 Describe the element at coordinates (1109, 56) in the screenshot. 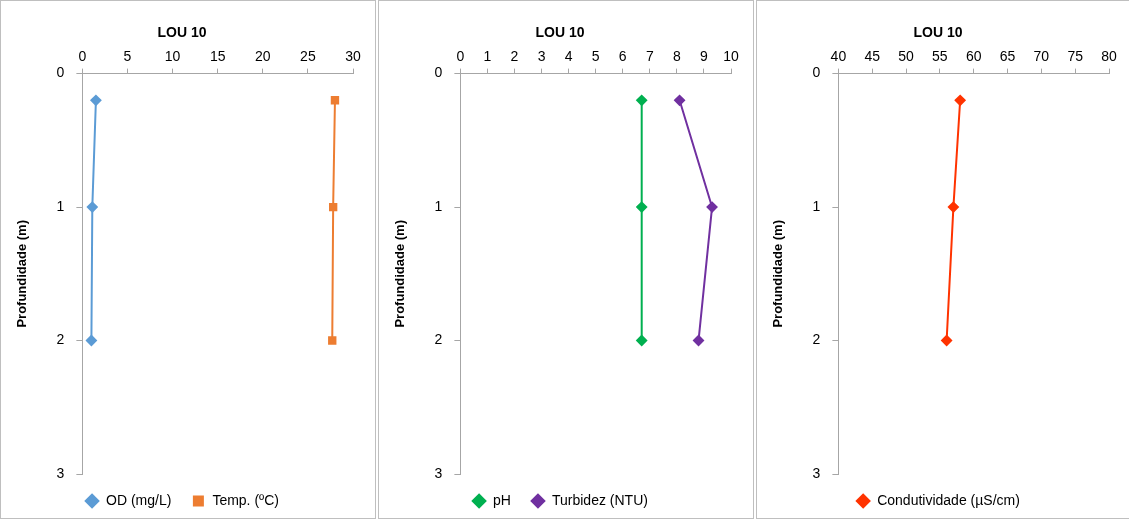

I see `x-tick-label: 80` at that location.